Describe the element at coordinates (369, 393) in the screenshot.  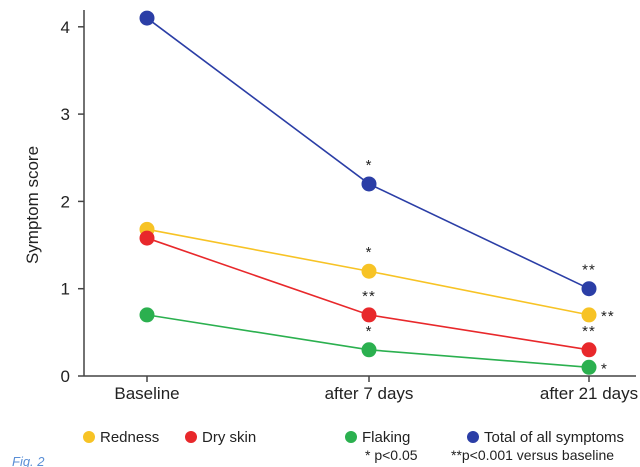
I see `x-tick-label-1: after 7 days` at that location.